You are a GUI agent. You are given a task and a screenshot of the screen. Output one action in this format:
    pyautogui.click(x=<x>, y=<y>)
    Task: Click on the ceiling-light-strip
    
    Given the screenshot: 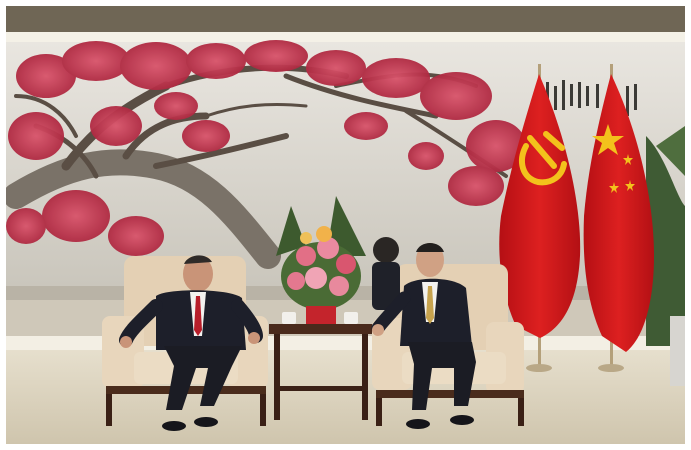 What is the action you would take?
    pyautogui.click(x=345, y=37)
    